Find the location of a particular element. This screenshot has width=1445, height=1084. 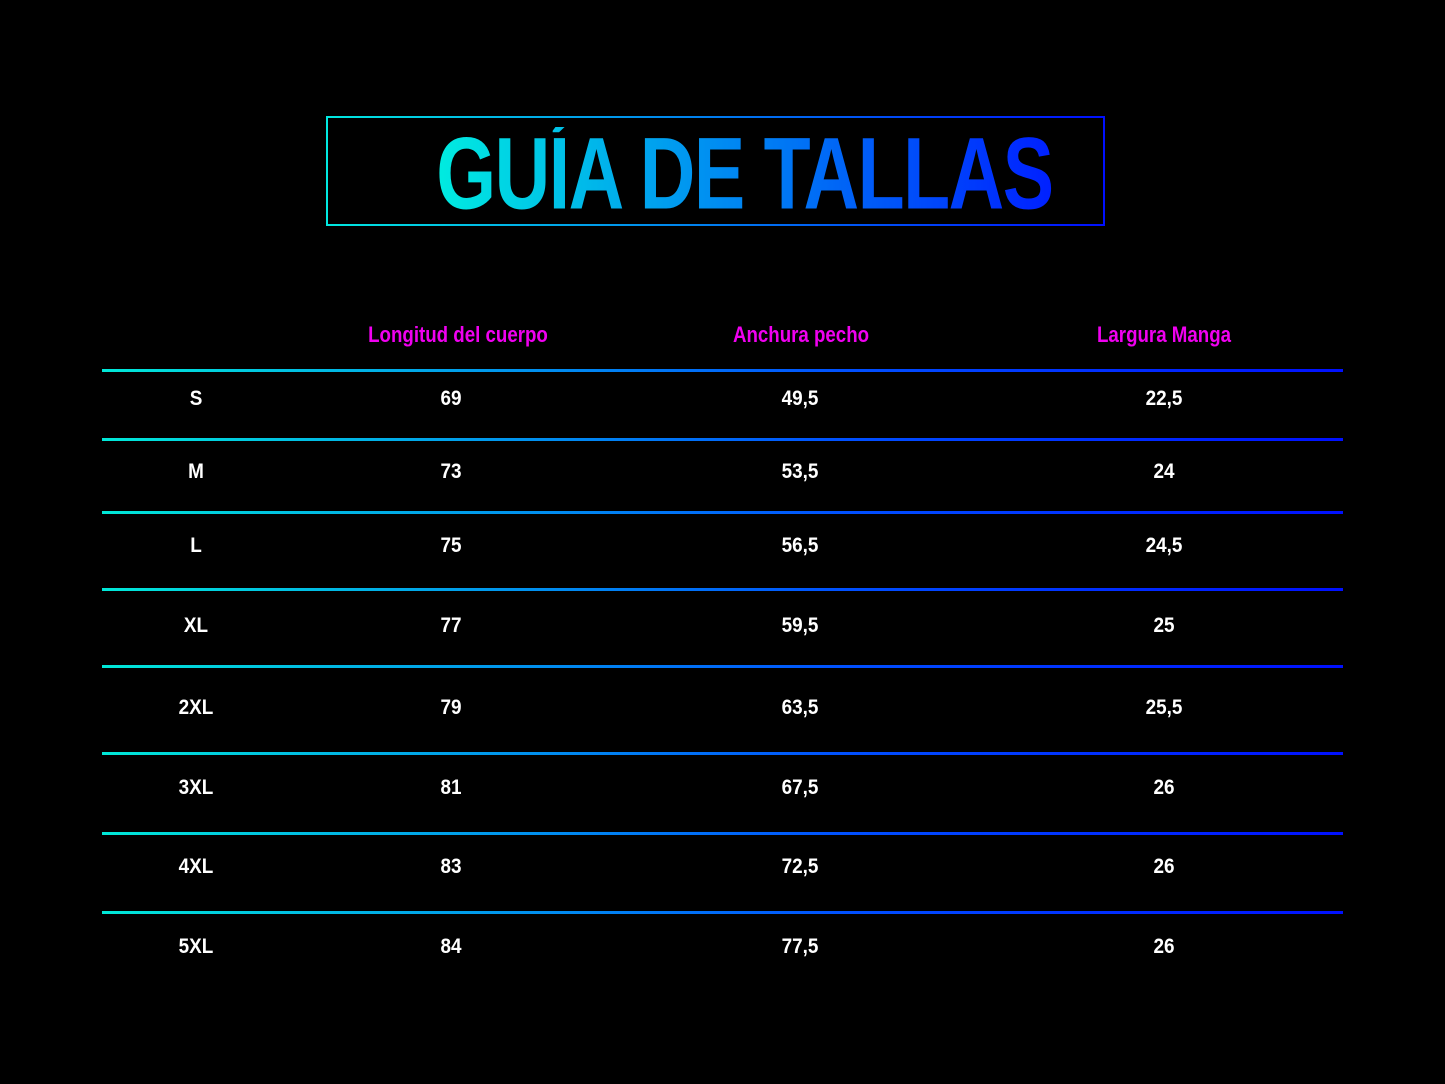

header-sleeve-length: Largura Manga is located at coordinates (1164, 334).